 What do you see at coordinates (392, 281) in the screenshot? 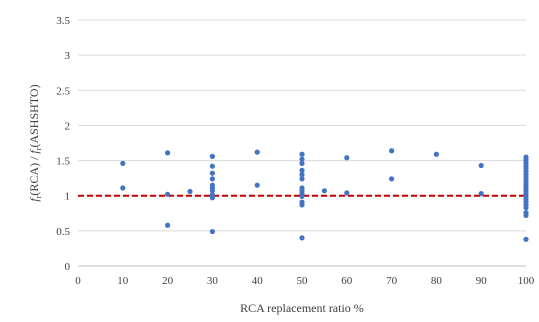
I see `x-tick-label: 70` at bounding box center [392, 281].